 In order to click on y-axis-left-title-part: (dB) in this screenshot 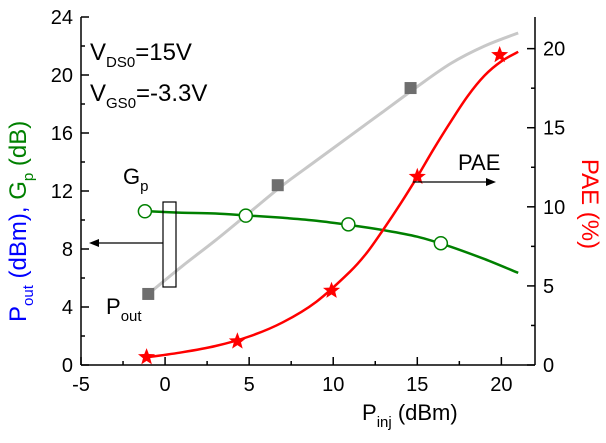, I will do `click(18, 147)`.